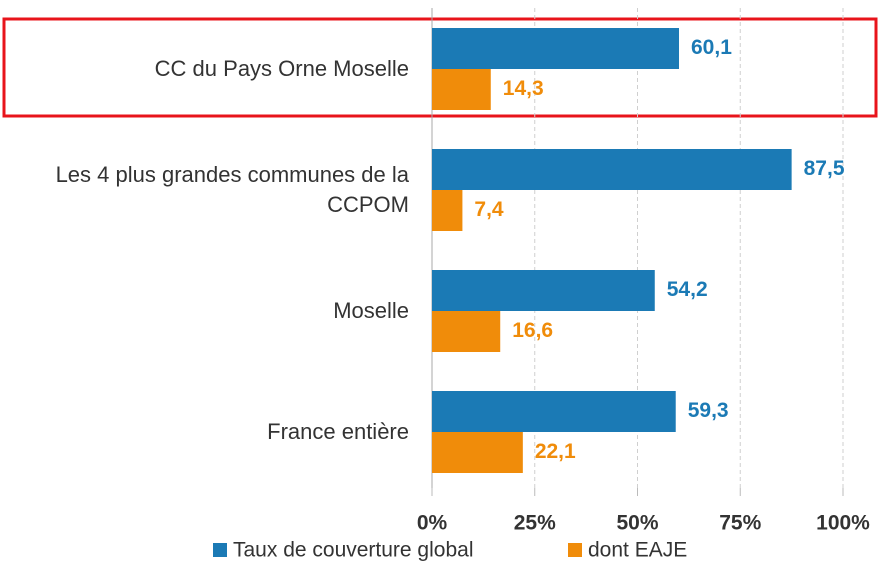 This screenshot has height=563, width=879. Describe the element at coordinates (637, 523) in the screenshot. I see `x-tick-label: 50%` at that location.